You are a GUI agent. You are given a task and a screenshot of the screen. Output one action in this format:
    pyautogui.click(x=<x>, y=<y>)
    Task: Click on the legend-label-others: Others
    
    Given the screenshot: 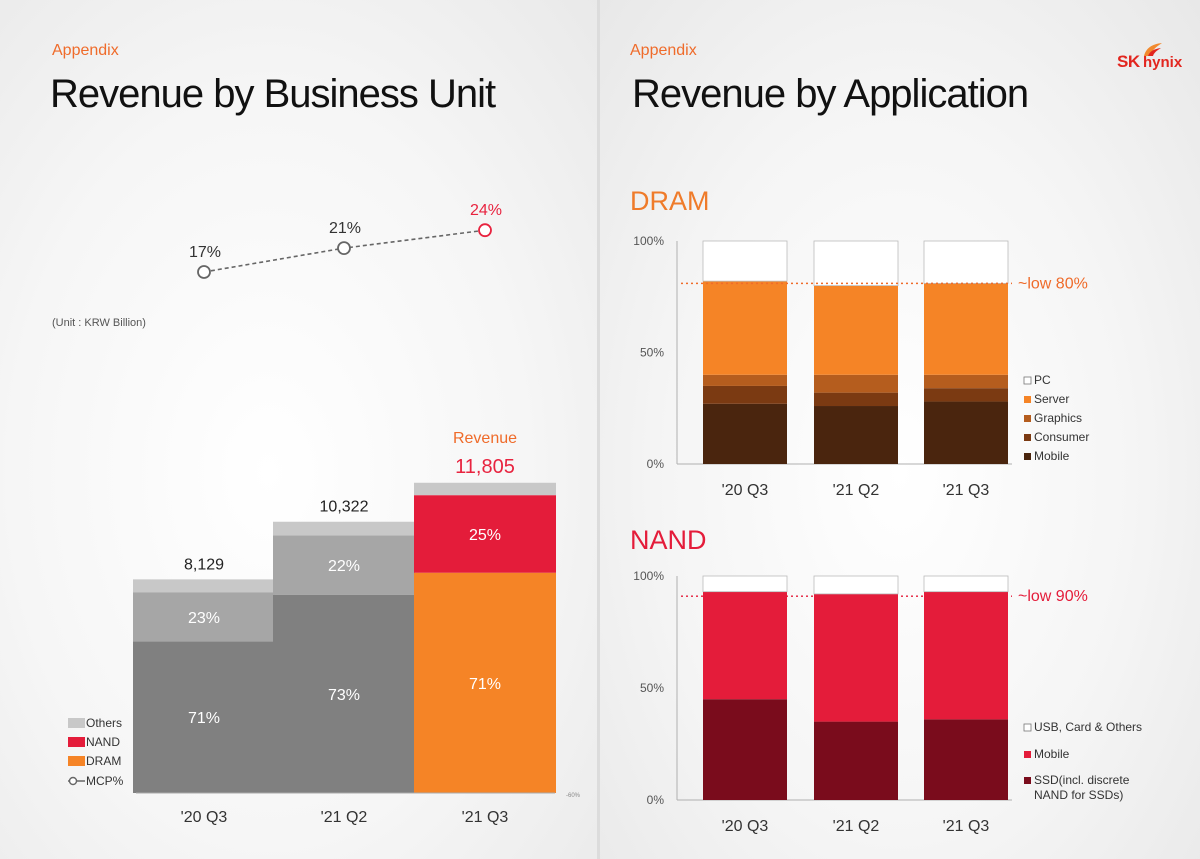 What is the action you would take?
    pyautogui.click(x=104, y=723)
    